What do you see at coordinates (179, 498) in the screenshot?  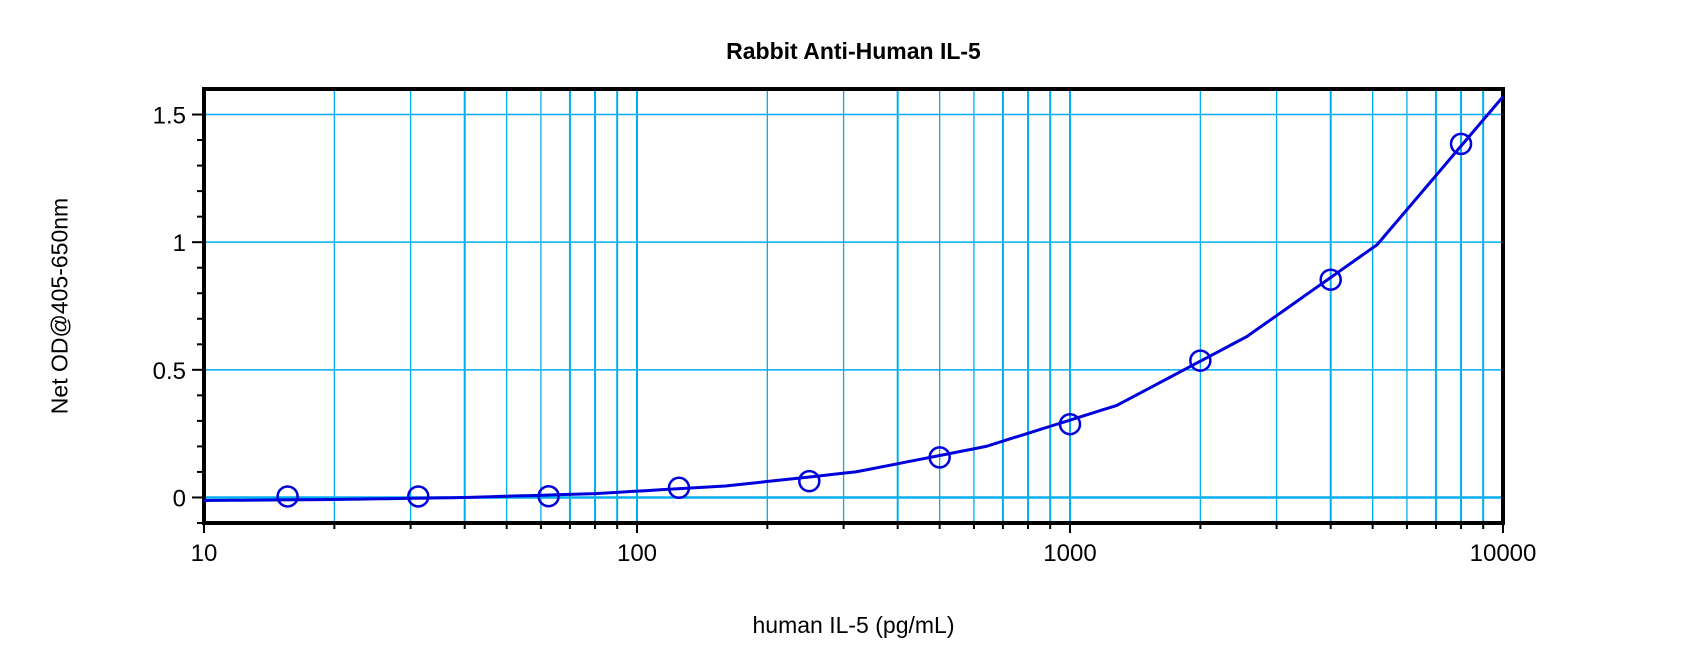 I see `y-tick-label: 0` at bounding box center [179, 498].